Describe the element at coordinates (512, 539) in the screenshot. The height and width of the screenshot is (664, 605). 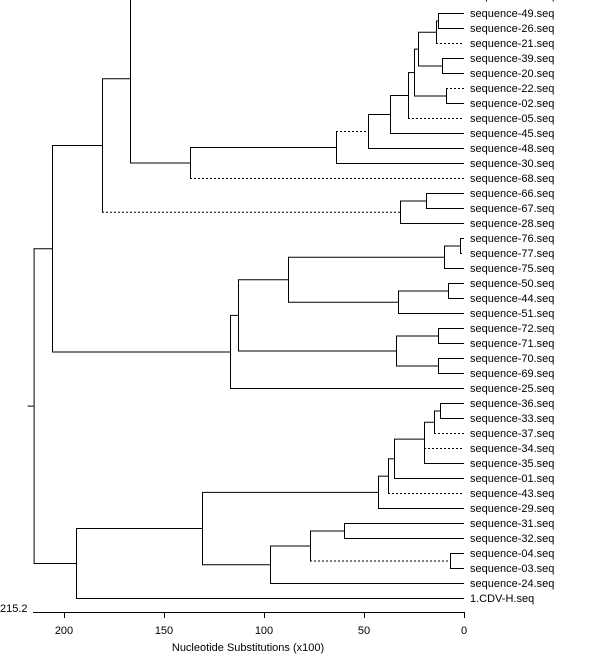
I see `leaf-label: sequence-32.seq` at that location.